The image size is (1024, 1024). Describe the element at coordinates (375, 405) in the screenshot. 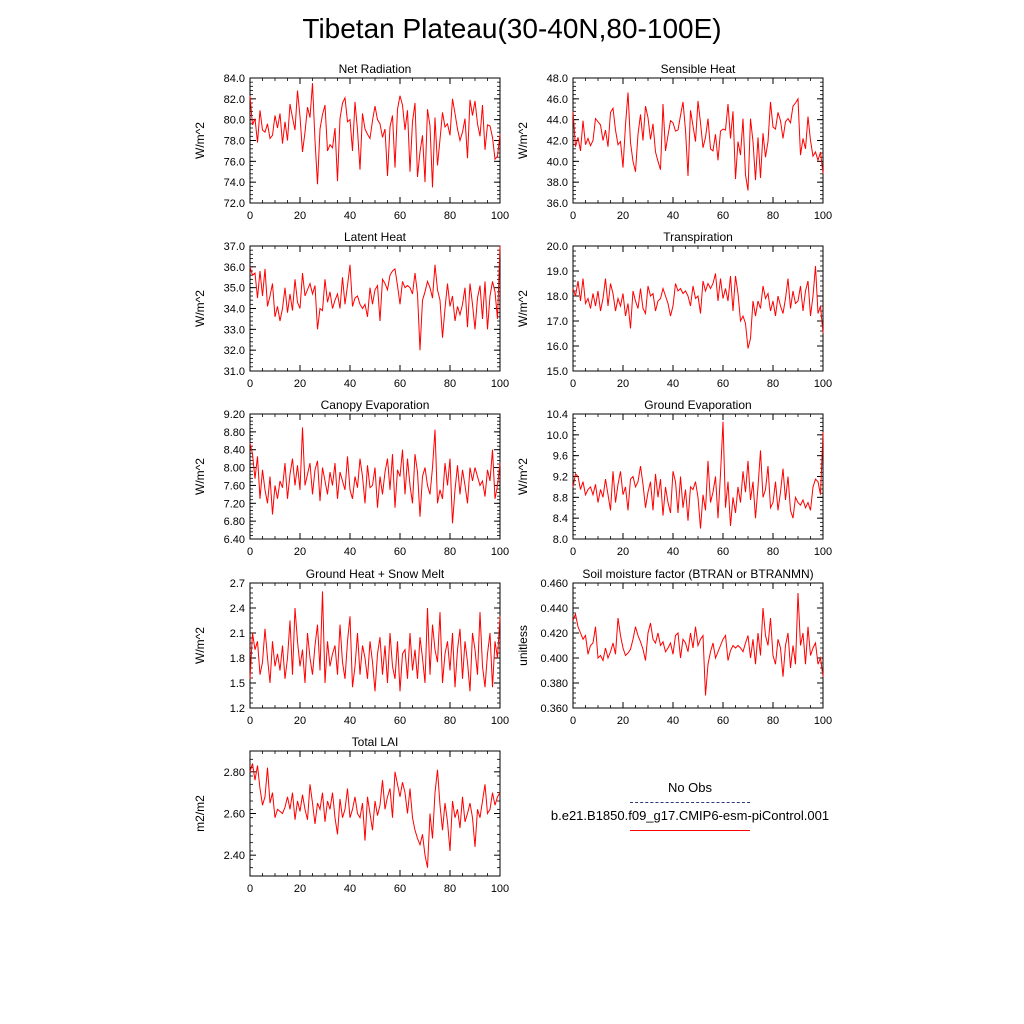

I see `panel-title: Canopy Evaporation` at that location.